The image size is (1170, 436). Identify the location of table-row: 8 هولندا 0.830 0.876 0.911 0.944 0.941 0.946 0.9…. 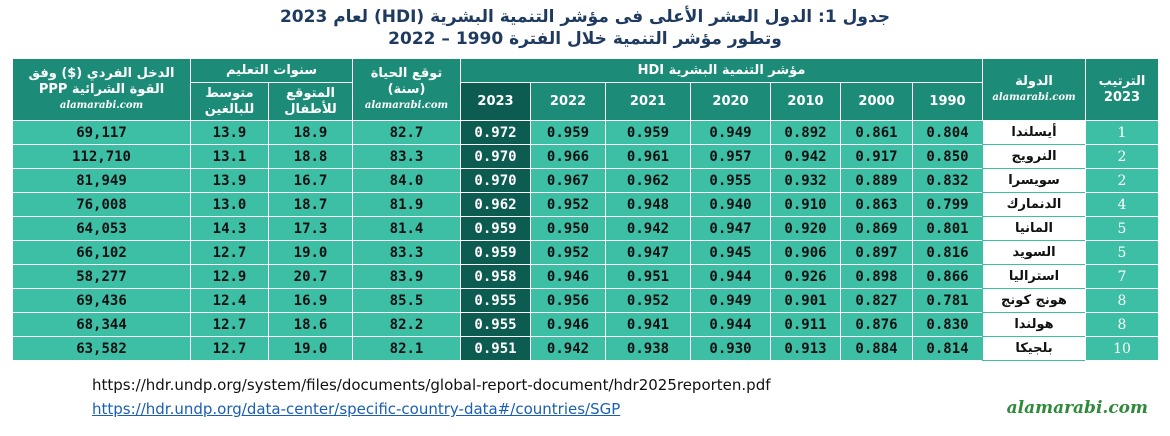
(585, 324).